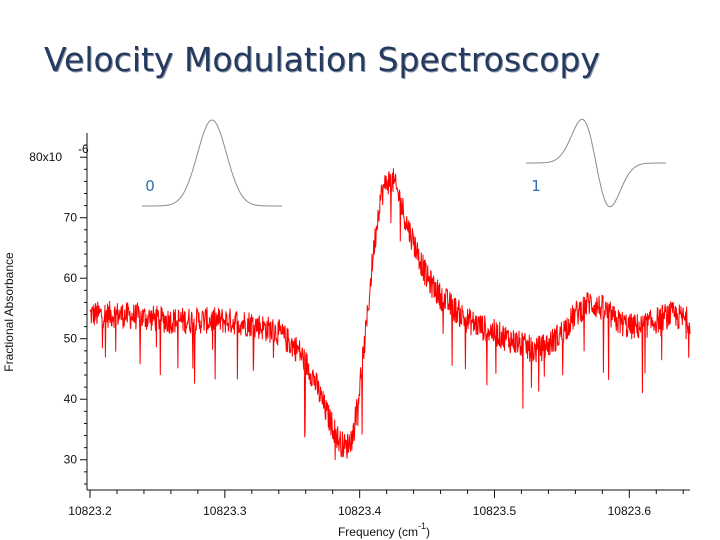  What do you see at coordinates (150, 186) in the screenshot?
I see `inset-gaussian-label: 0` at bounding box center [150, 186].